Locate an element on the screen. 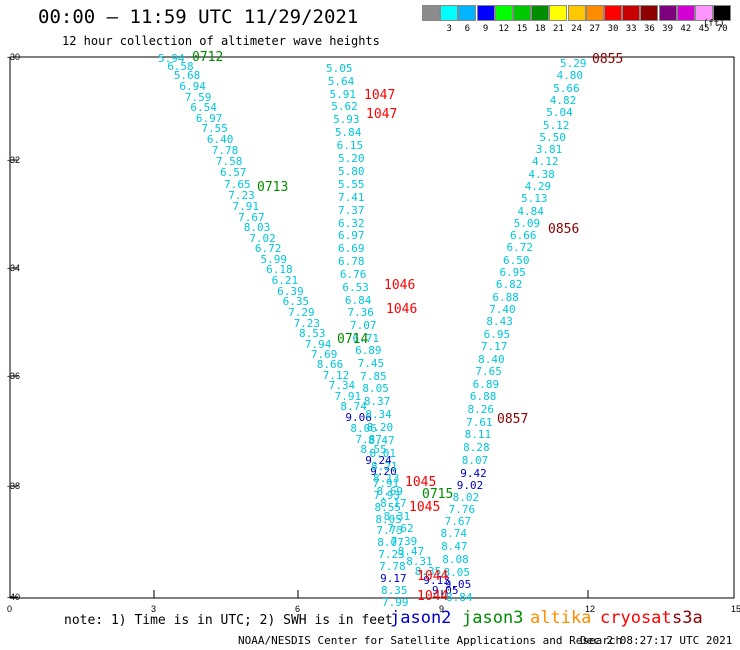  swh-value-label: 8.01 is located at coordinates (383, 453).